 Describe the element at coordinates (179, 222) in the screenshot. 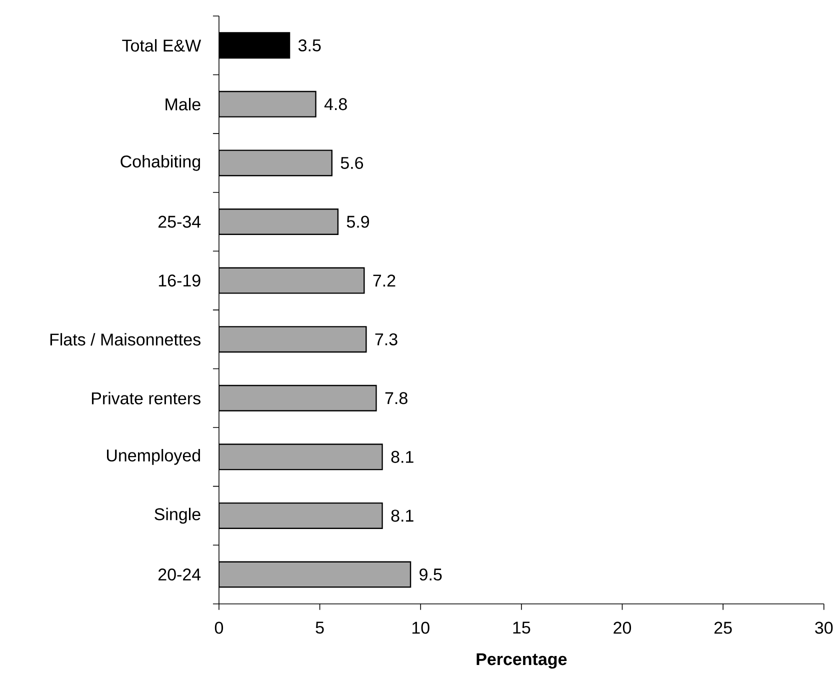

I see `y-tick-label: 25-34` at that location.